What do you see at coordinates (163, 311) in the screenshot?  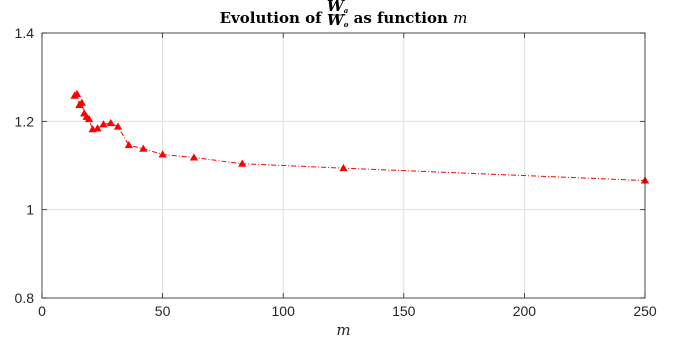 I see `x-tick-label-1: 50` at bounding box center [163, 311].